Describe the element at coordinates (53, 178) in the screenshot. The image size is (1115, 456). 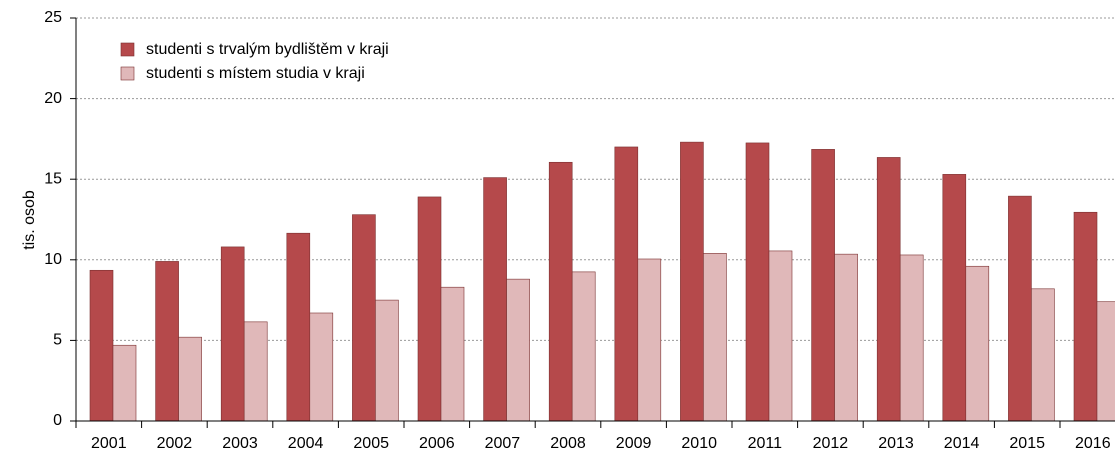
I see `y-tick-label: 15` at that location.